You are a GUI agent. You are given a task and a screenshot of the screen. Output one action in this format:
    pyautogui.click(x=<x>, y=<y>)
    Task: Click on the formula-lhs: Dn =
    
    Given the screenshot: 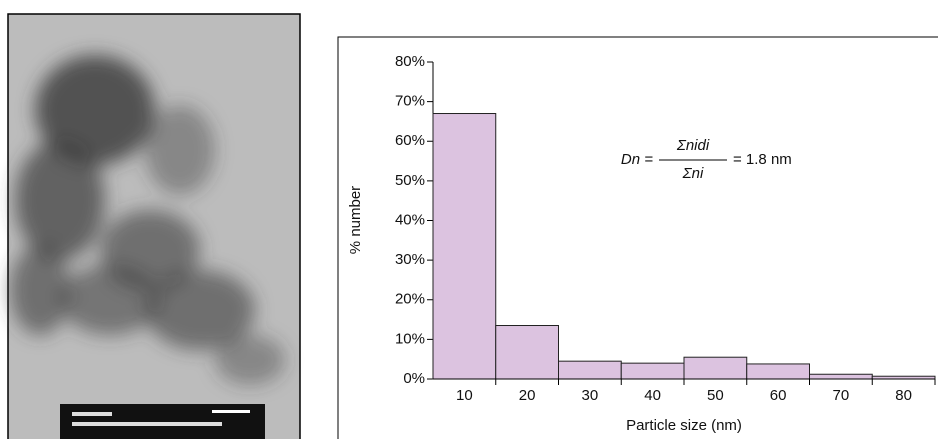 What is the action you would take?
    pyautogui.click(x=637, y=159)
    